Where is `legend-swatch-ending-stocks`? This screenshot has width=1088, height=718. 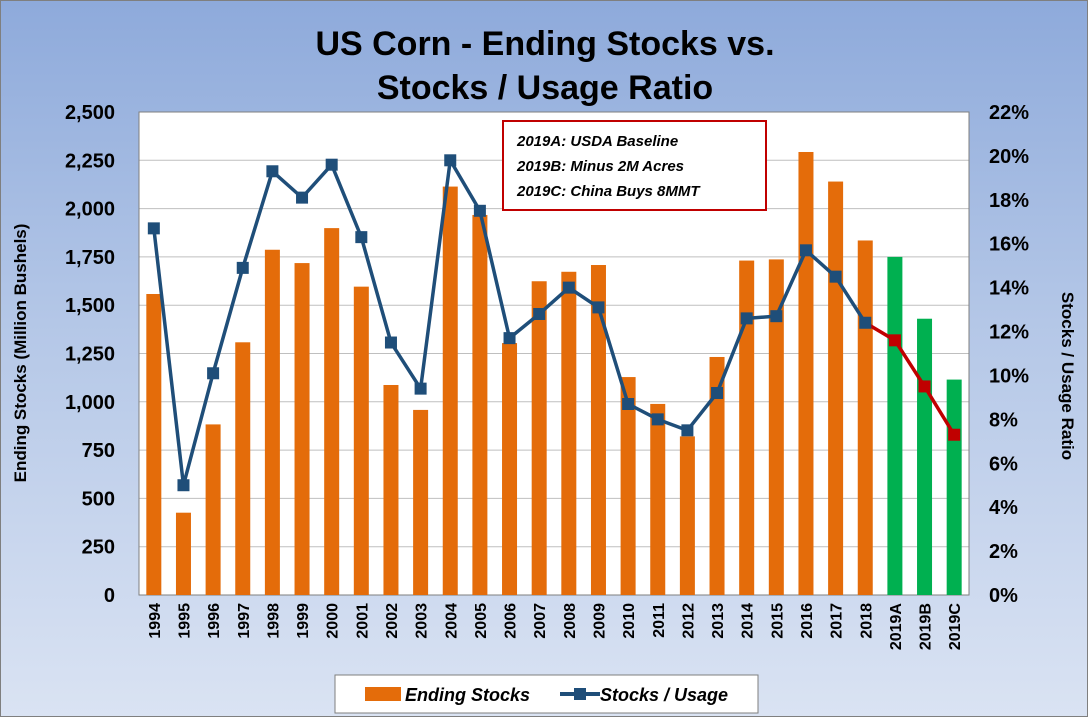
legend-swatch-ending-stocks is located at coordinates (383, 694).